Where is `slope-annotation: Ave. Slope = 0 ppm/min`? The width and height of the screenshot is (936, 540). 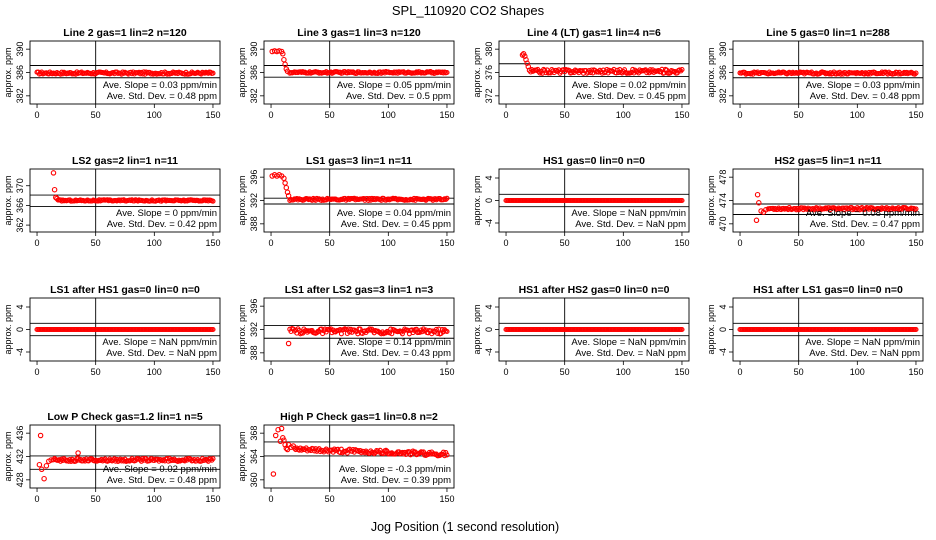
slope-annotation: Ave. Slope = 0 ppm/min is located at coordinates (166, 213).